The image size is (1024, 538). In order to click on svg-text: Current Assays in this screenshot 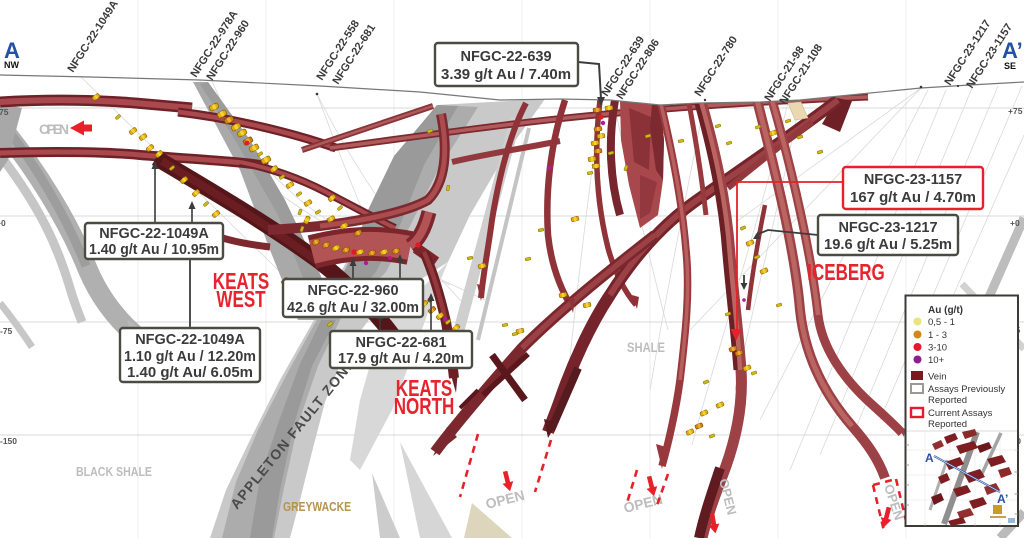, I will do `click(960, 413)`.